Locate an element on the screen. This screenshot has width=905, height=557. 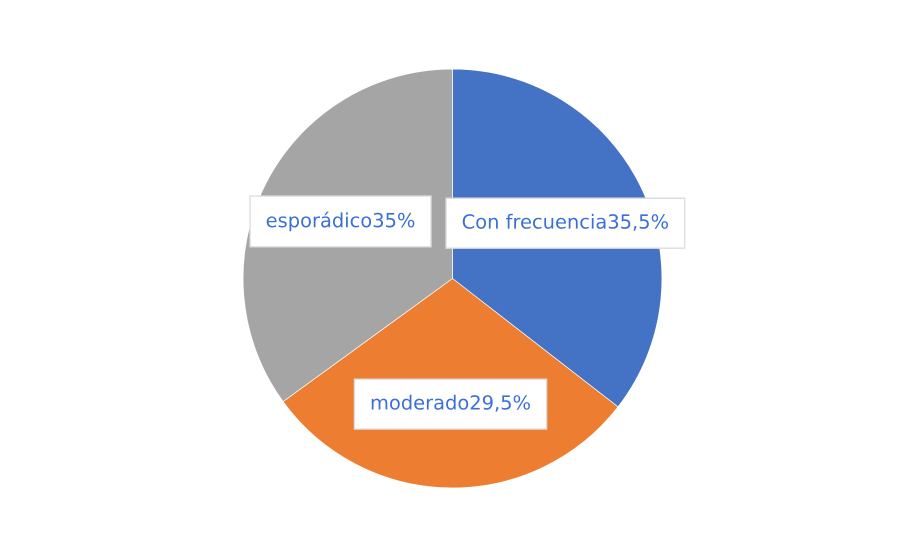
slice-label: Con frecuencia35,5% is located at coordinates (565, 222).